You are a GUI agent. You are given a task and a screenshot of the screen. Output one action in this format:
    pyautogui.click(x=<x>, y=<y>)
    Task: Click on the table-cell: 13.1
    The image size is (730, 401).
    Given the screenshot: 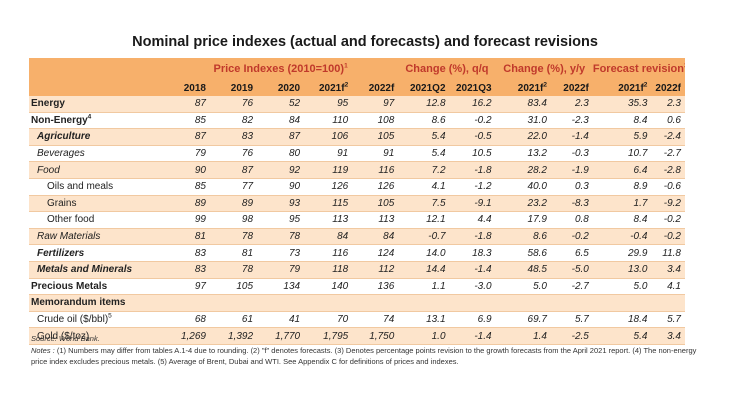 What is the action you would take?
    pyautogui.click(x=424, y=320)
    